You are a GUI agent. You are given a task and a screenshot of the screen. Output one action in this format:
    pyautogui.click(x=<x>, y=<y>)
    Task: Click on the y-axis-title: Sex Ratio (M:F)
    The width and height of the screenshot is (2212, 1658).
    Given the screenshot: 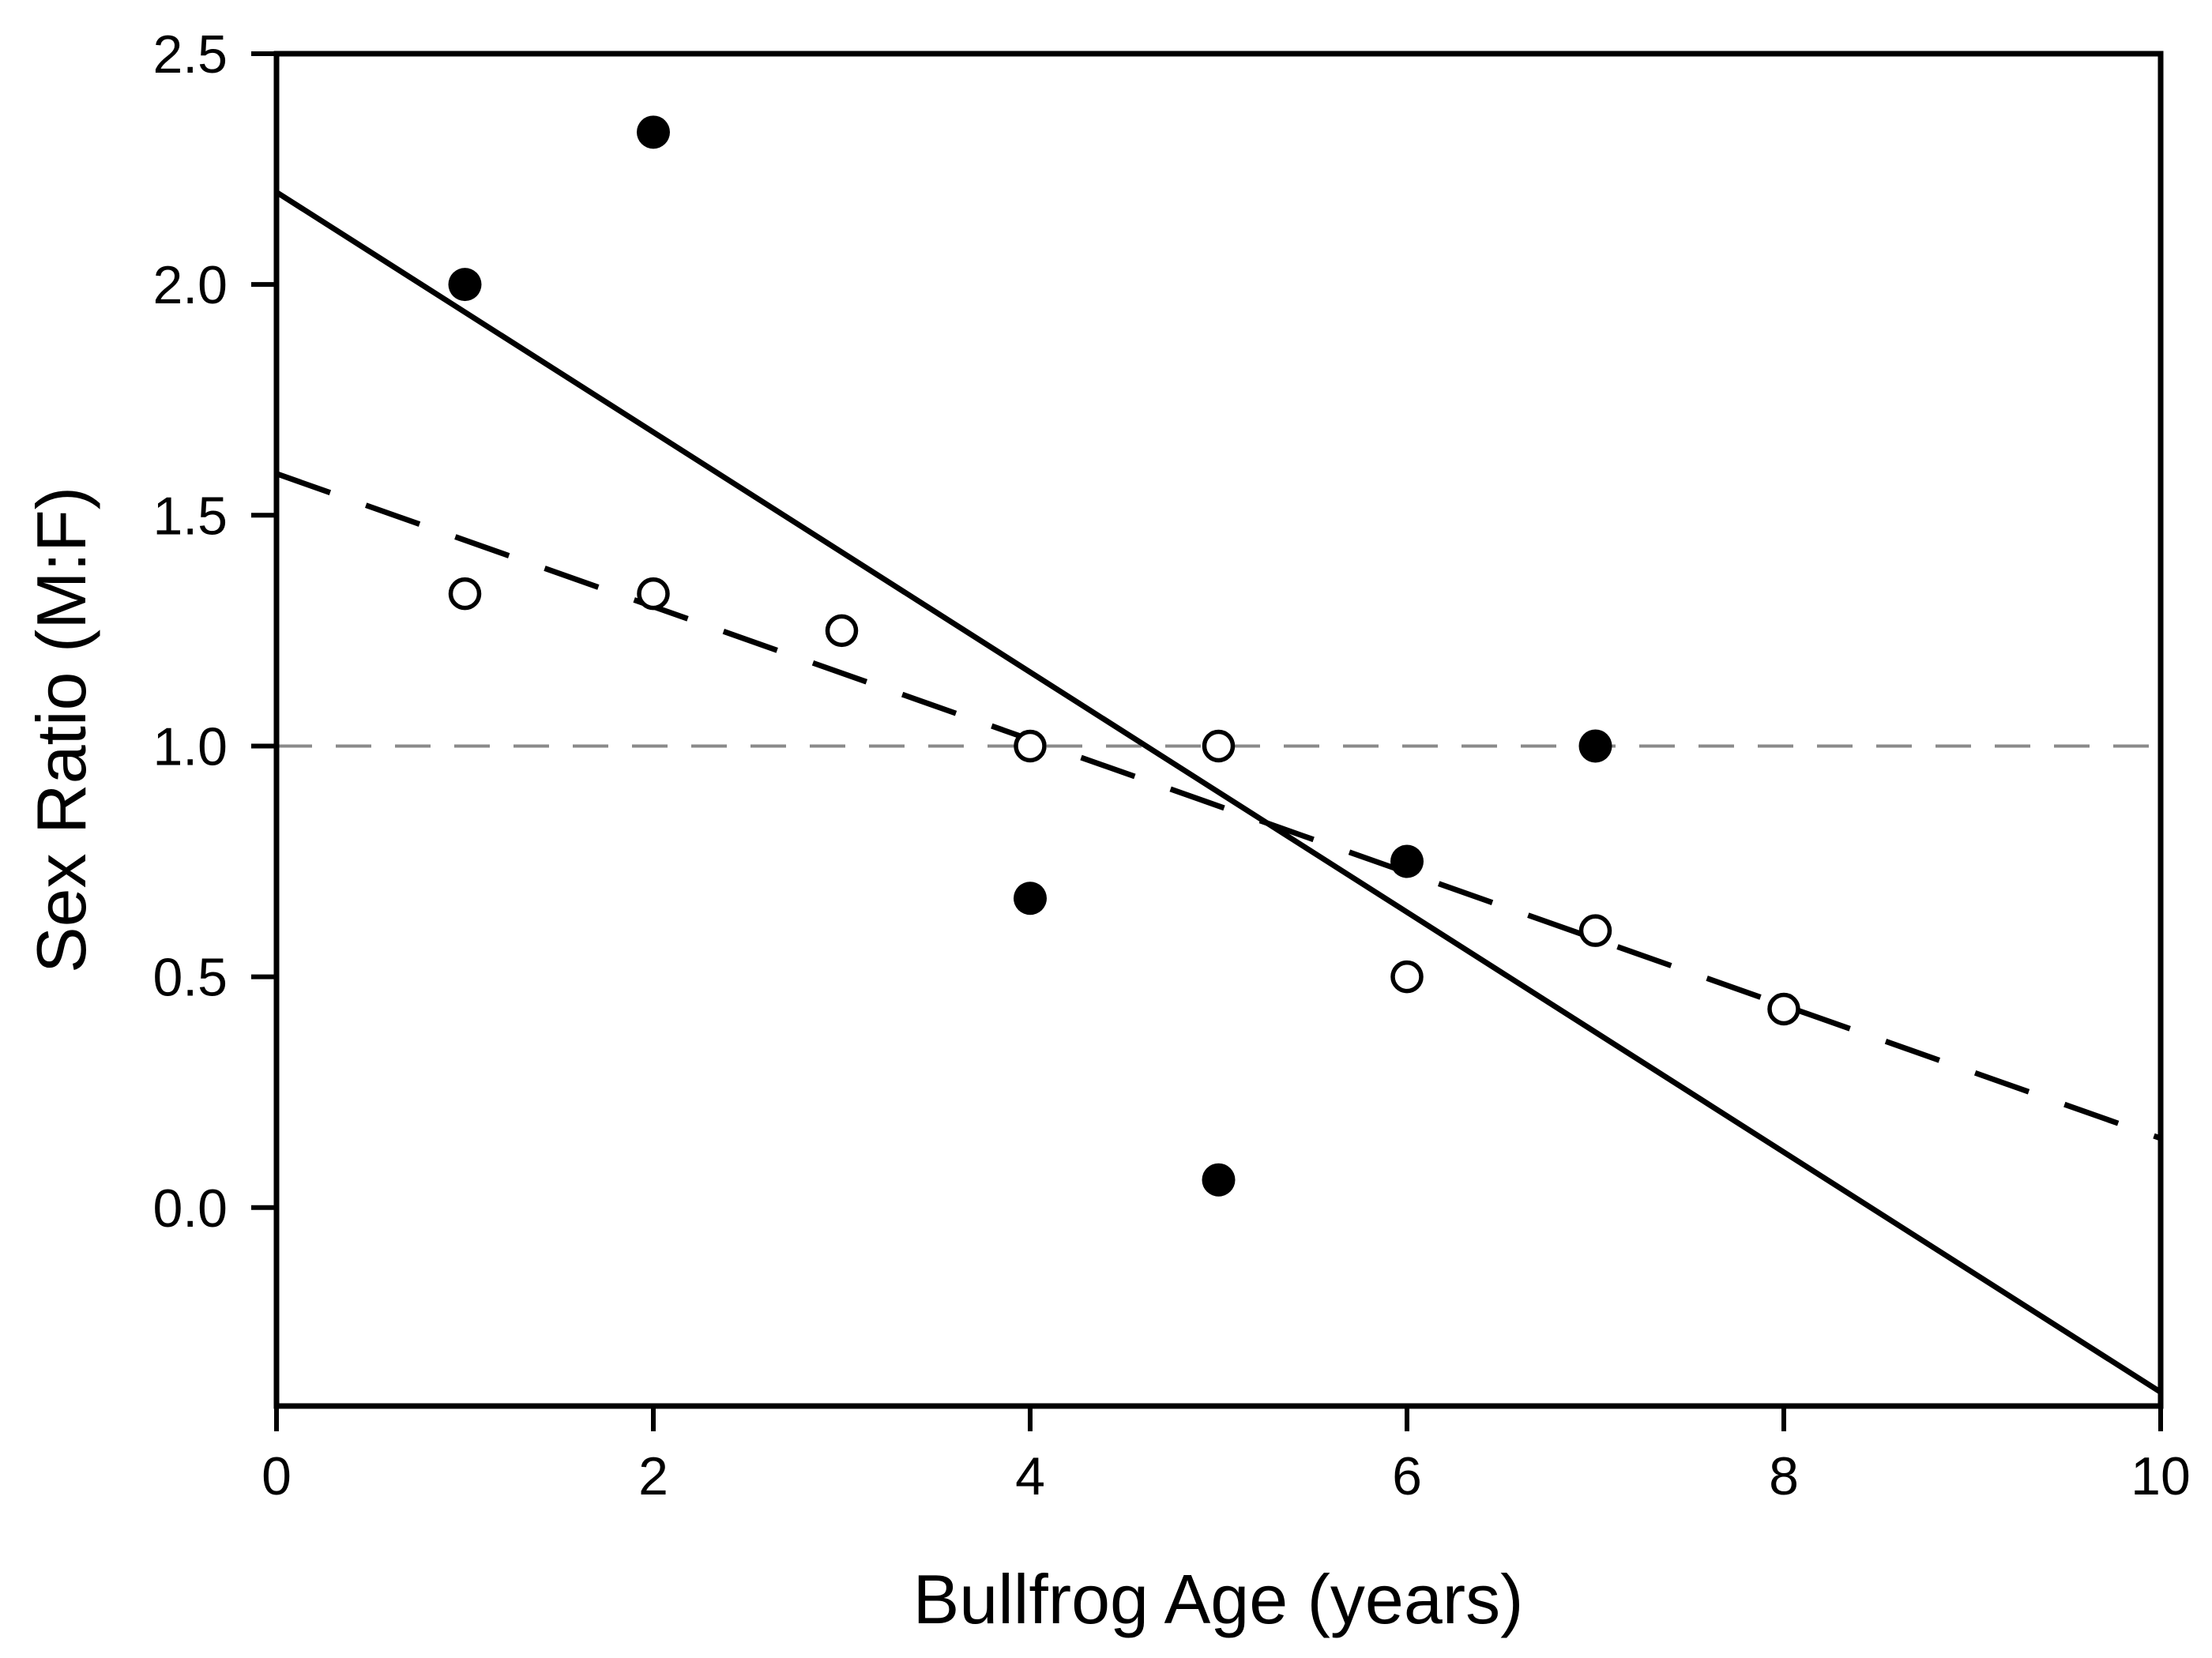 What is the action you would take?
    pyautogui.click(x=61, y=730)
    